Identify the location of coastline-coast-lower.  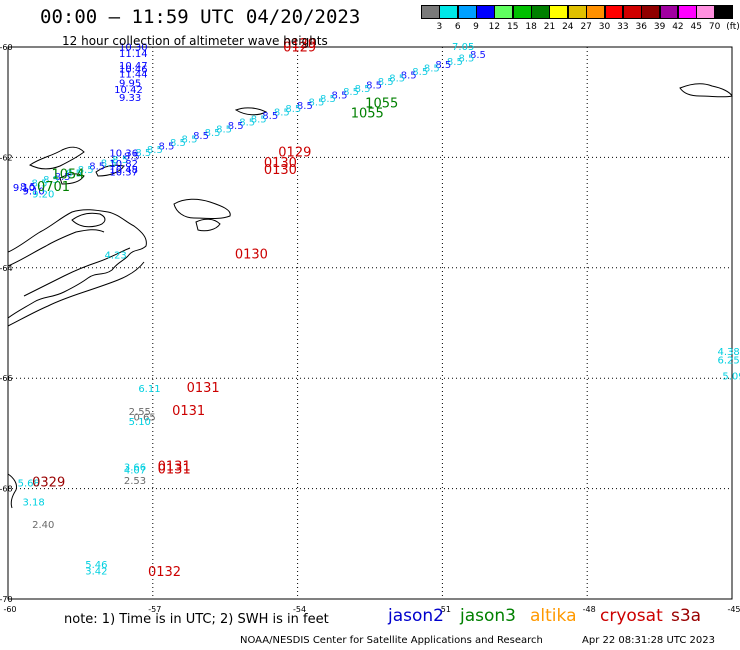
(76, 294).